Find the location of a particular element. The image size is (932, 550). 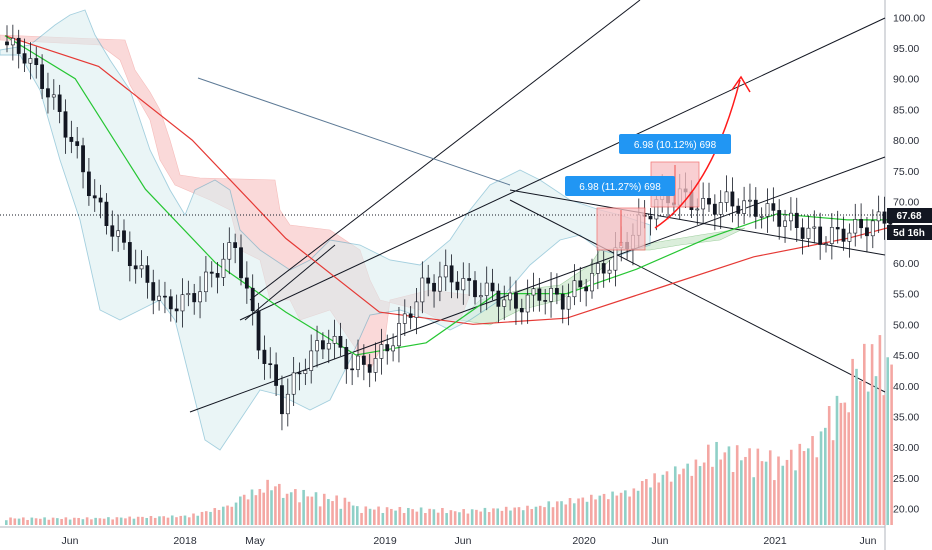

y-tick-label: 45.00 is located at coordinates (906, 356).